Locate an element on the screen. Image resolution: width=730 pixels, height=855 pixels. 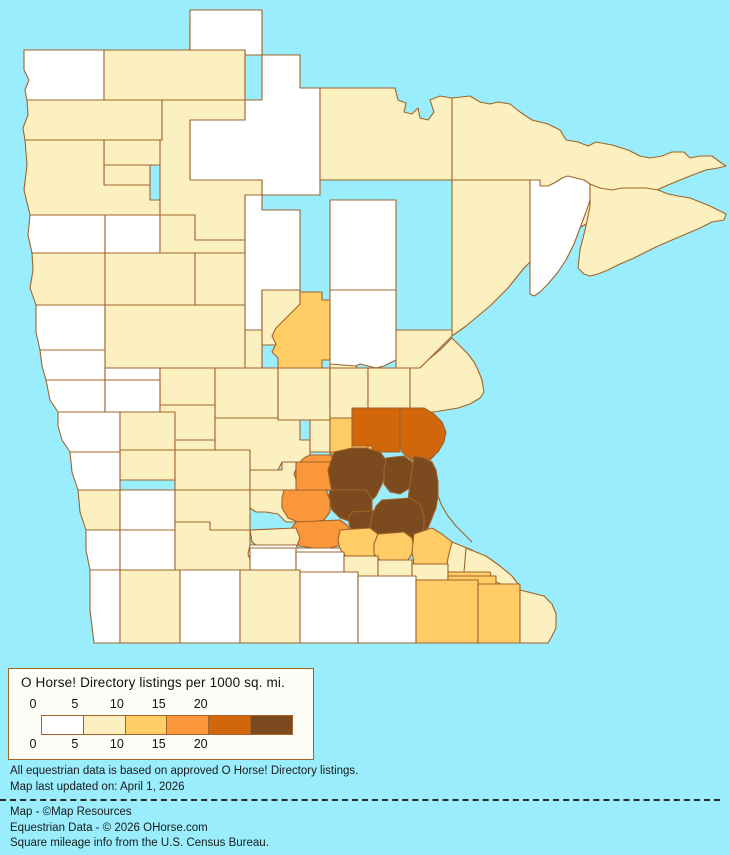
county-traverse is located at coordinates (72, 365).